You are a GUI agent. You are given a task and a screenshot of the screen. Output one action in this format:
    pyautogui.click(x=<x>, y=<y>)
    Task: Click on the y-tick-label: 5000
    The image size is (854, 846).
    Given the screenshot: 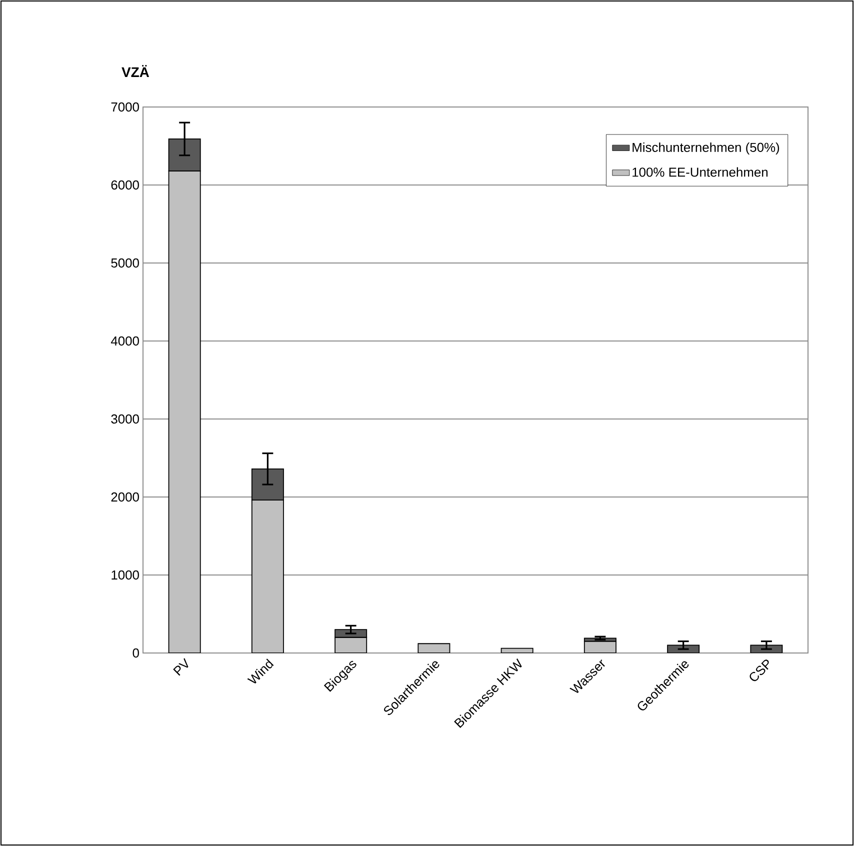 What is the action you would take?
    pyautogui.click(x=125, y=263)
    